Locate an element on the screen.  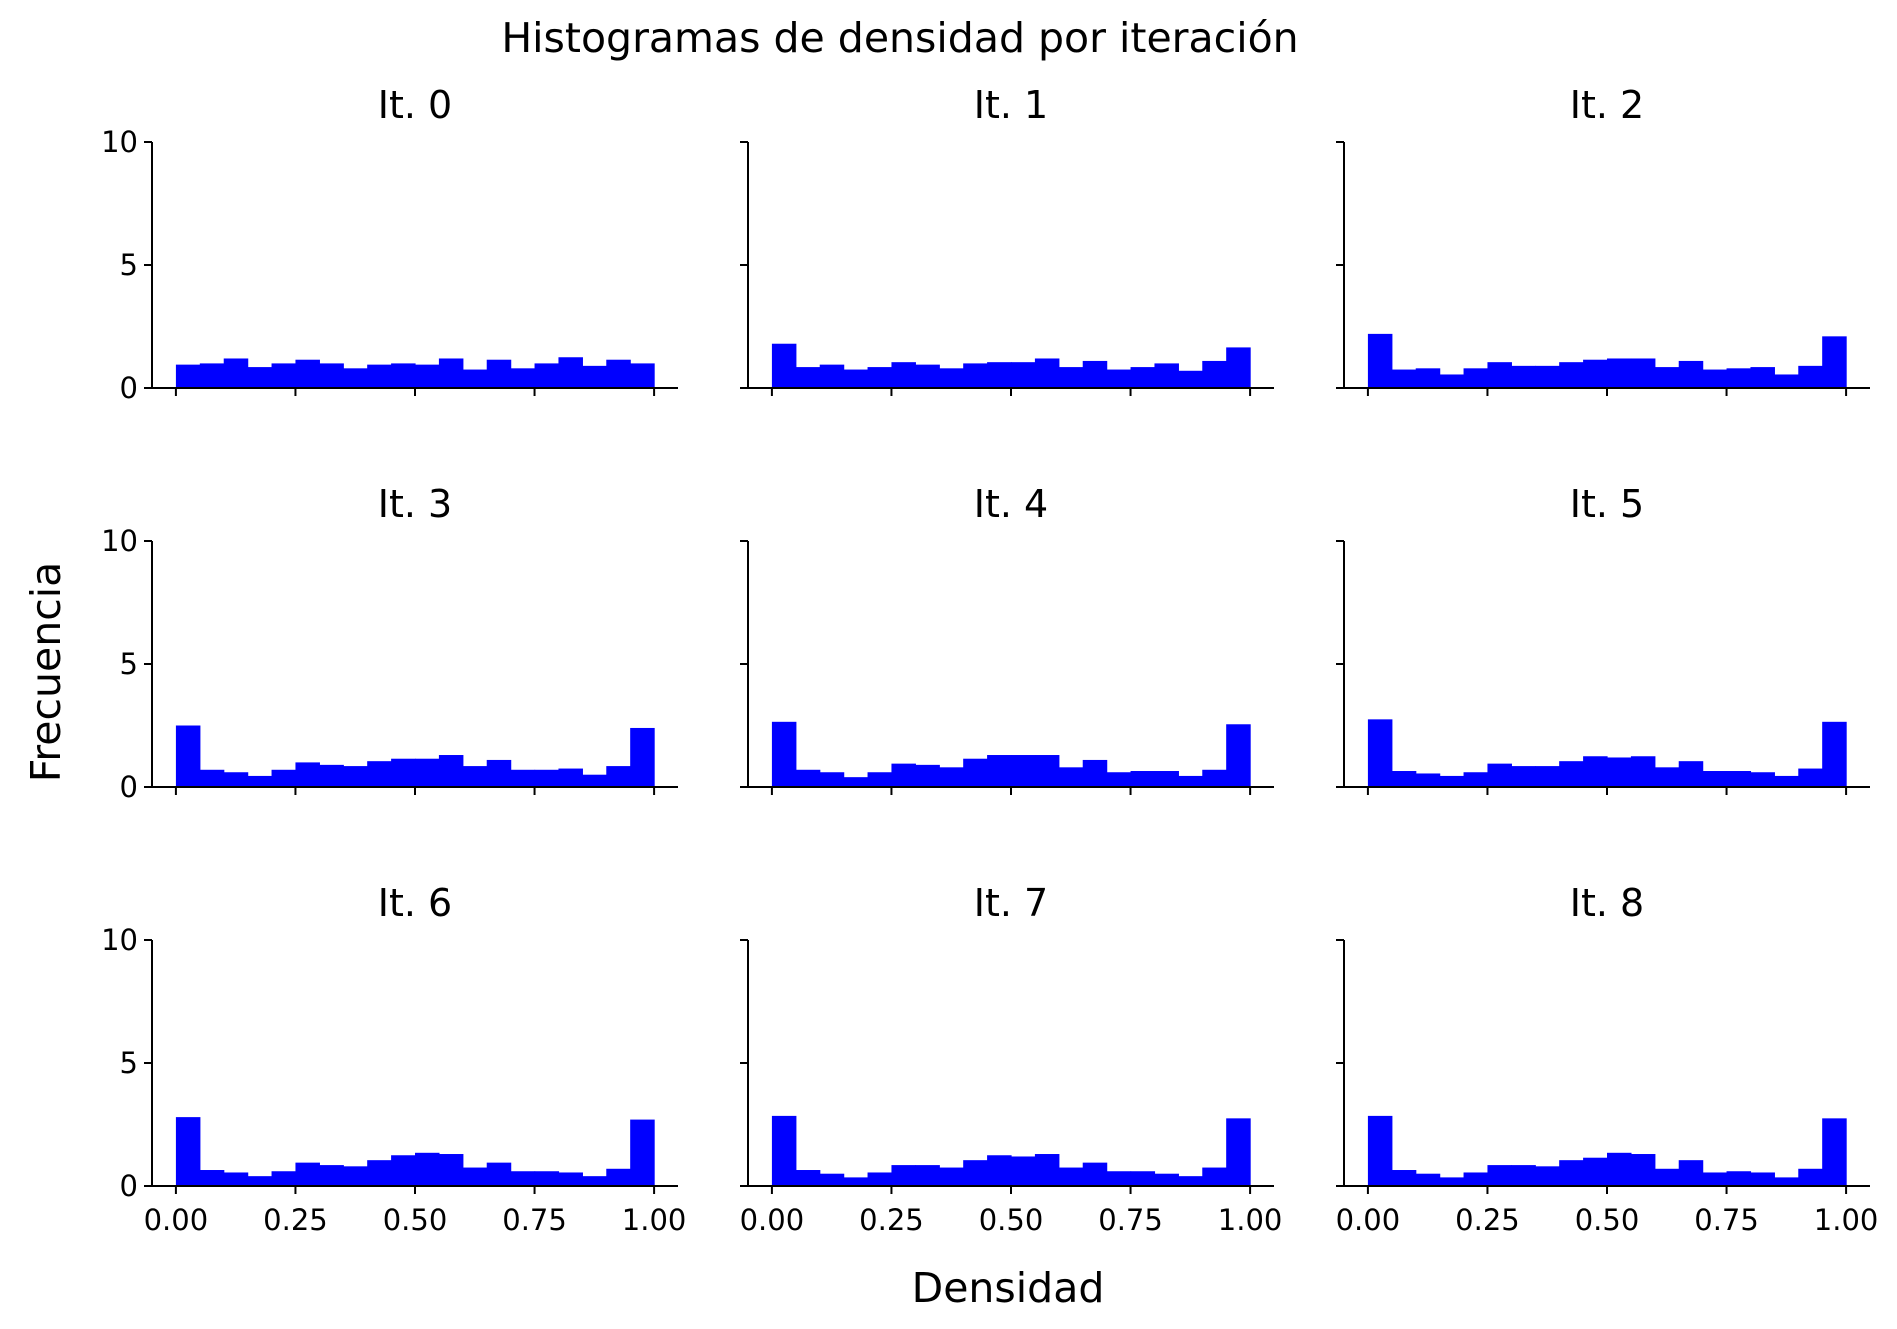
y-tick-label: 5 is located at coordinates (129, 664).